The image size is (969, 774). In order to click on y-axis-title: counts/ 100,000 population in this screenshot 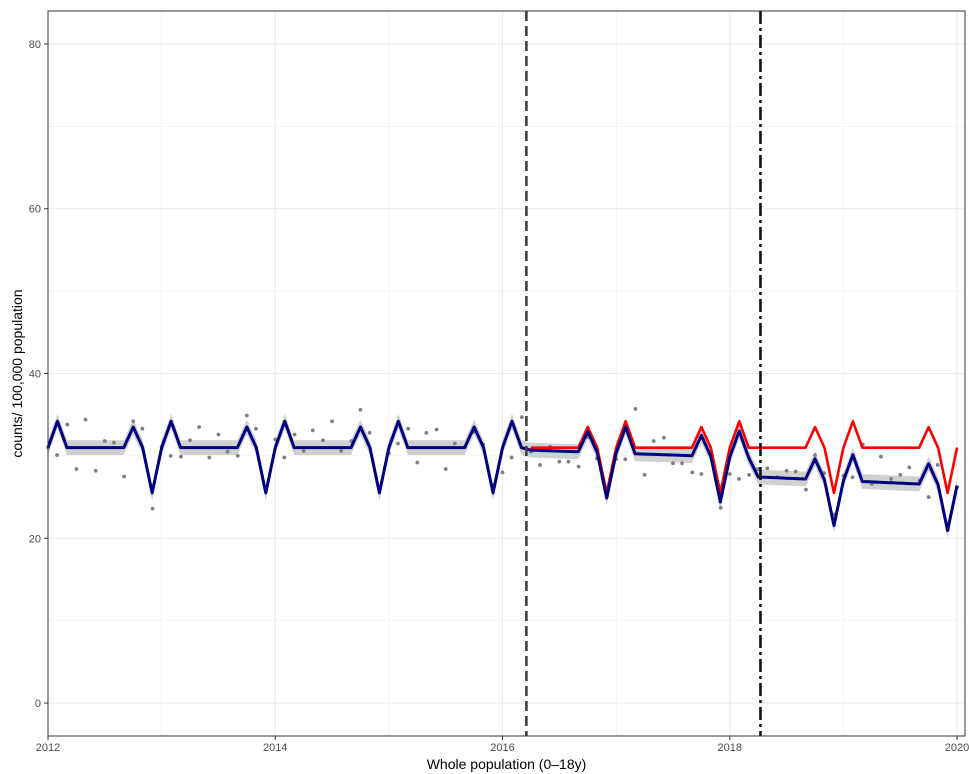, I will do `click(17, 373)`.